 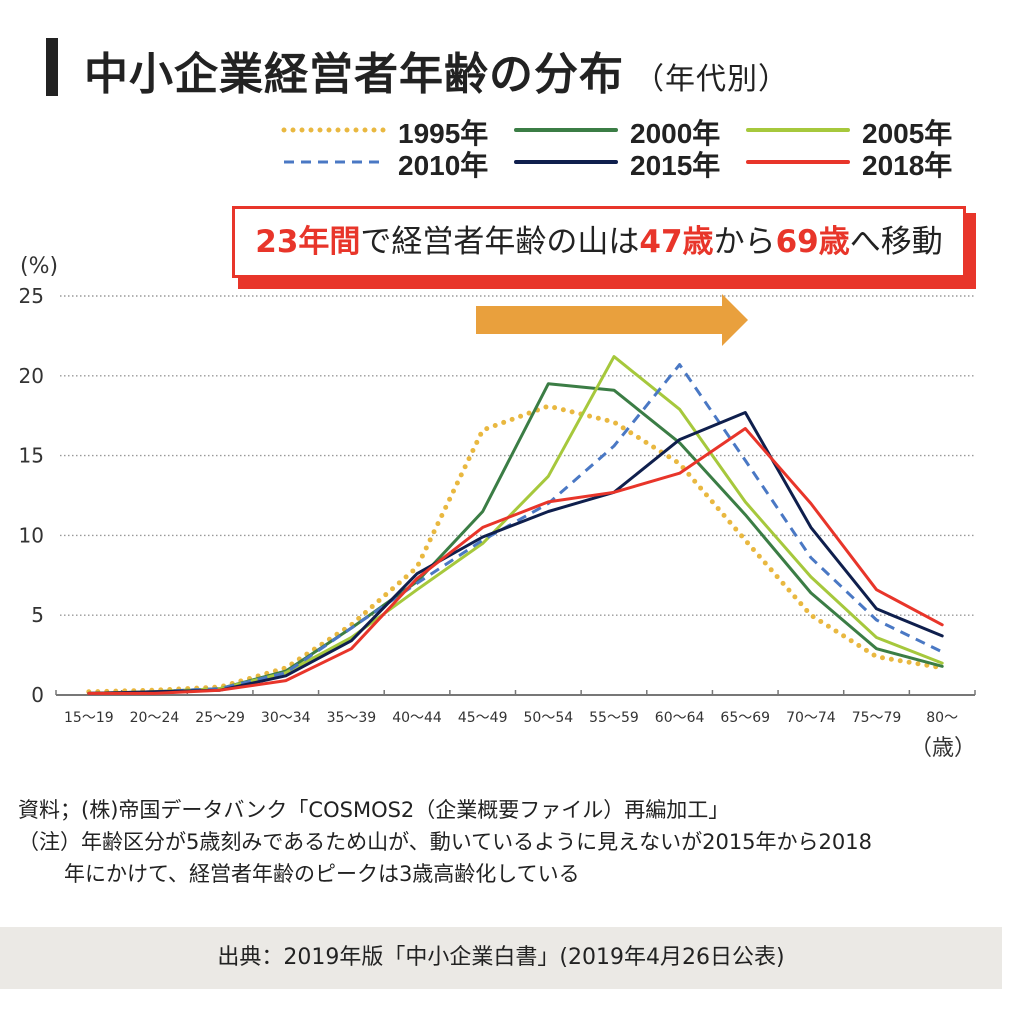 What do you see at coordinates (417, 718) in the screenshot?
I see `x-tick-label: 40～44` at bounding box center [417, 718].